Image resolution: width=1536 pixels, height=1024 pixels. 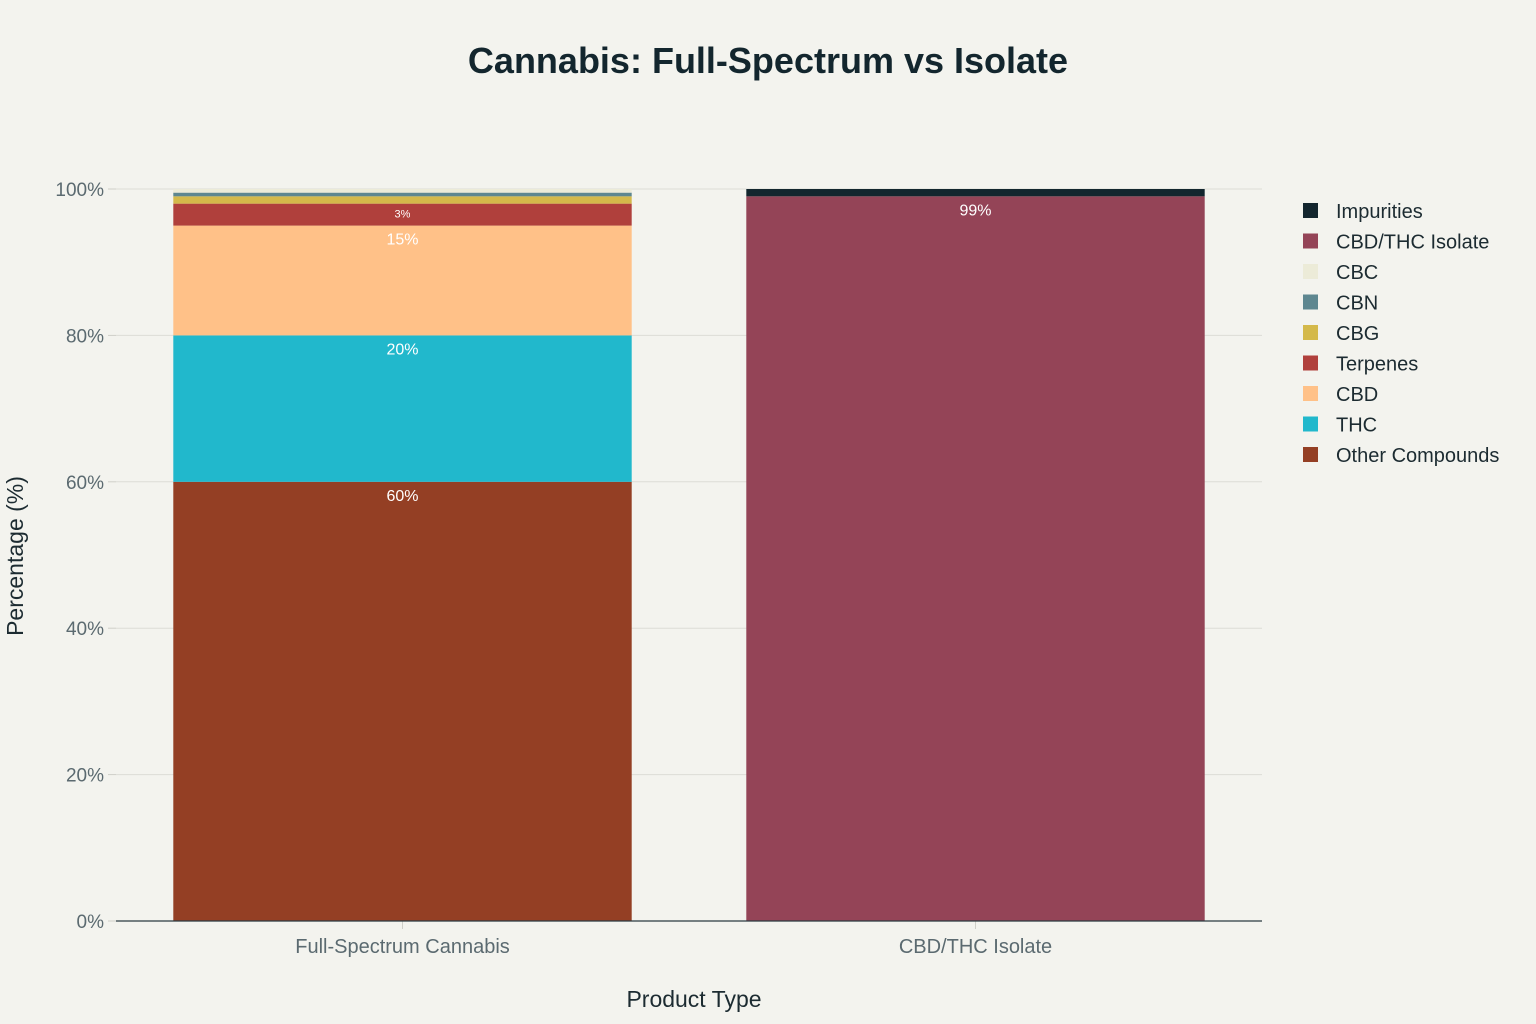 I want to click on chart-title: Cannabis: Full-Spectrum vs Isolate, so click(x=768, y=60).